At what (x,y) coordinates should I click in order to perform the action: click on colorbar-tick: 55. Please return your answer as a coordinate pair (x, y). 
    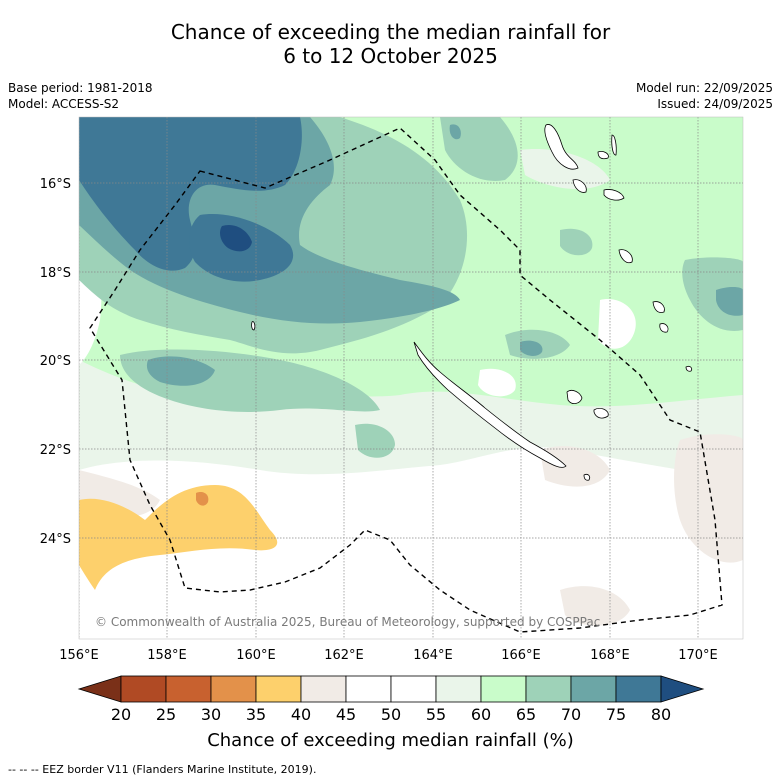
    Looking at the image, I should click on (436, 714).